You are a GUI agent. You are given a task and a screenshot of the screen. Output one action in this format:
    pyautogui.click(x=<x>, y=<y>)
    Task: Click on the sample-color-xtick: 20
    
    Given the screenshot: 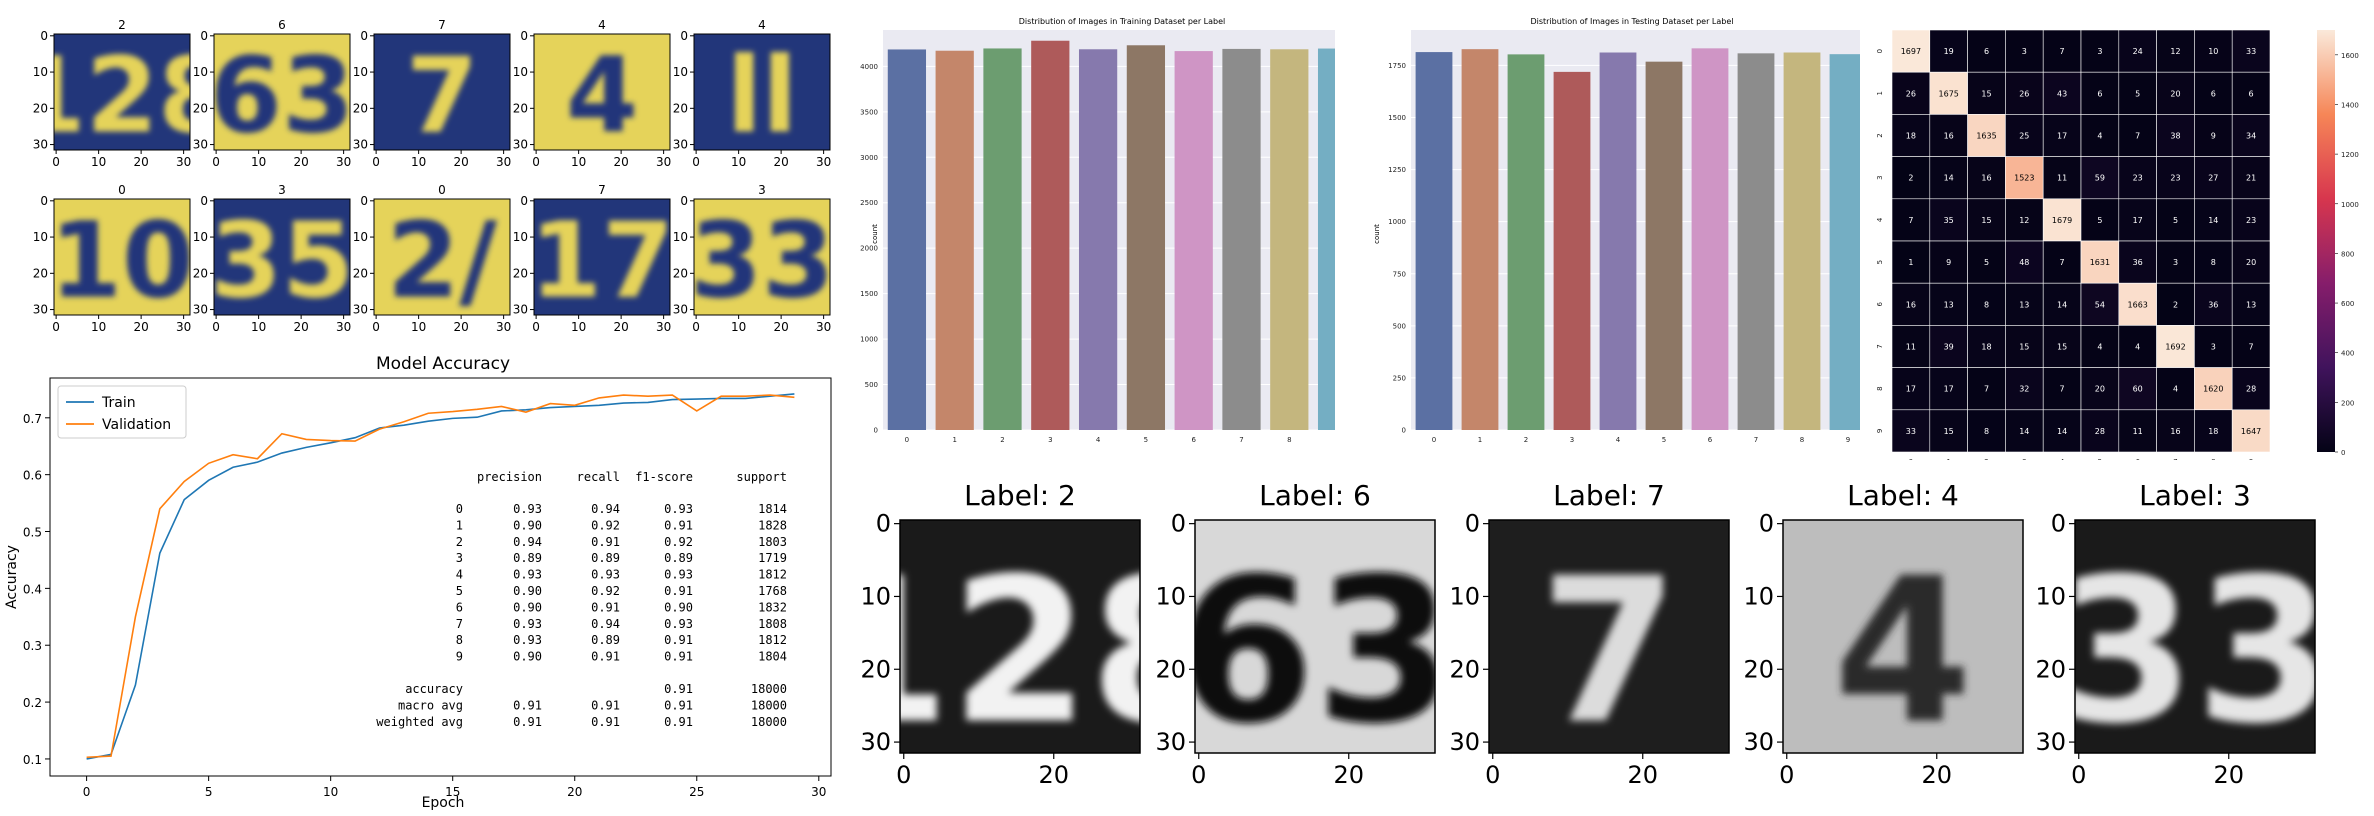 What is the action you would take?
    pyautogui.click(x=140, y=327)
    